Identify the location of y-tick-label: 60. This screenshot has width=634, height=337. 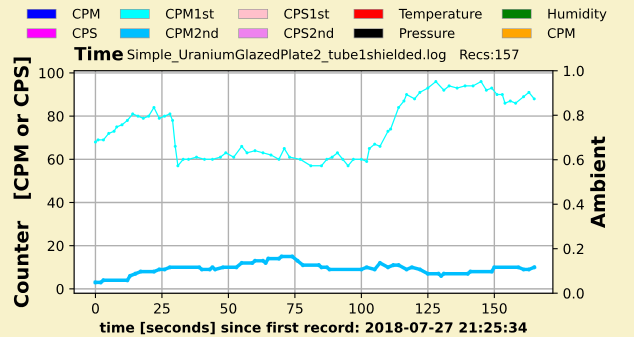
(56, 159).